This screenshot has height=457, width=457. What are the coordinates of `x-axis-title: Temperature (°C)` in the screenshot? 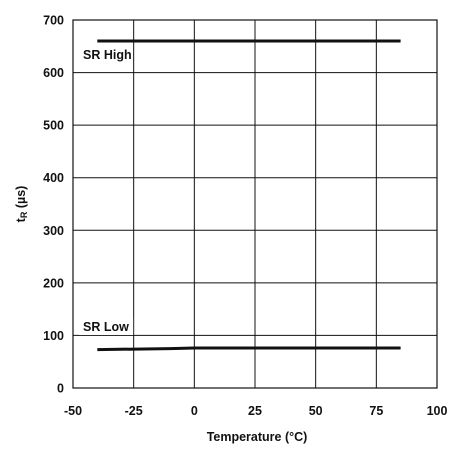 It's located at (257, 437).